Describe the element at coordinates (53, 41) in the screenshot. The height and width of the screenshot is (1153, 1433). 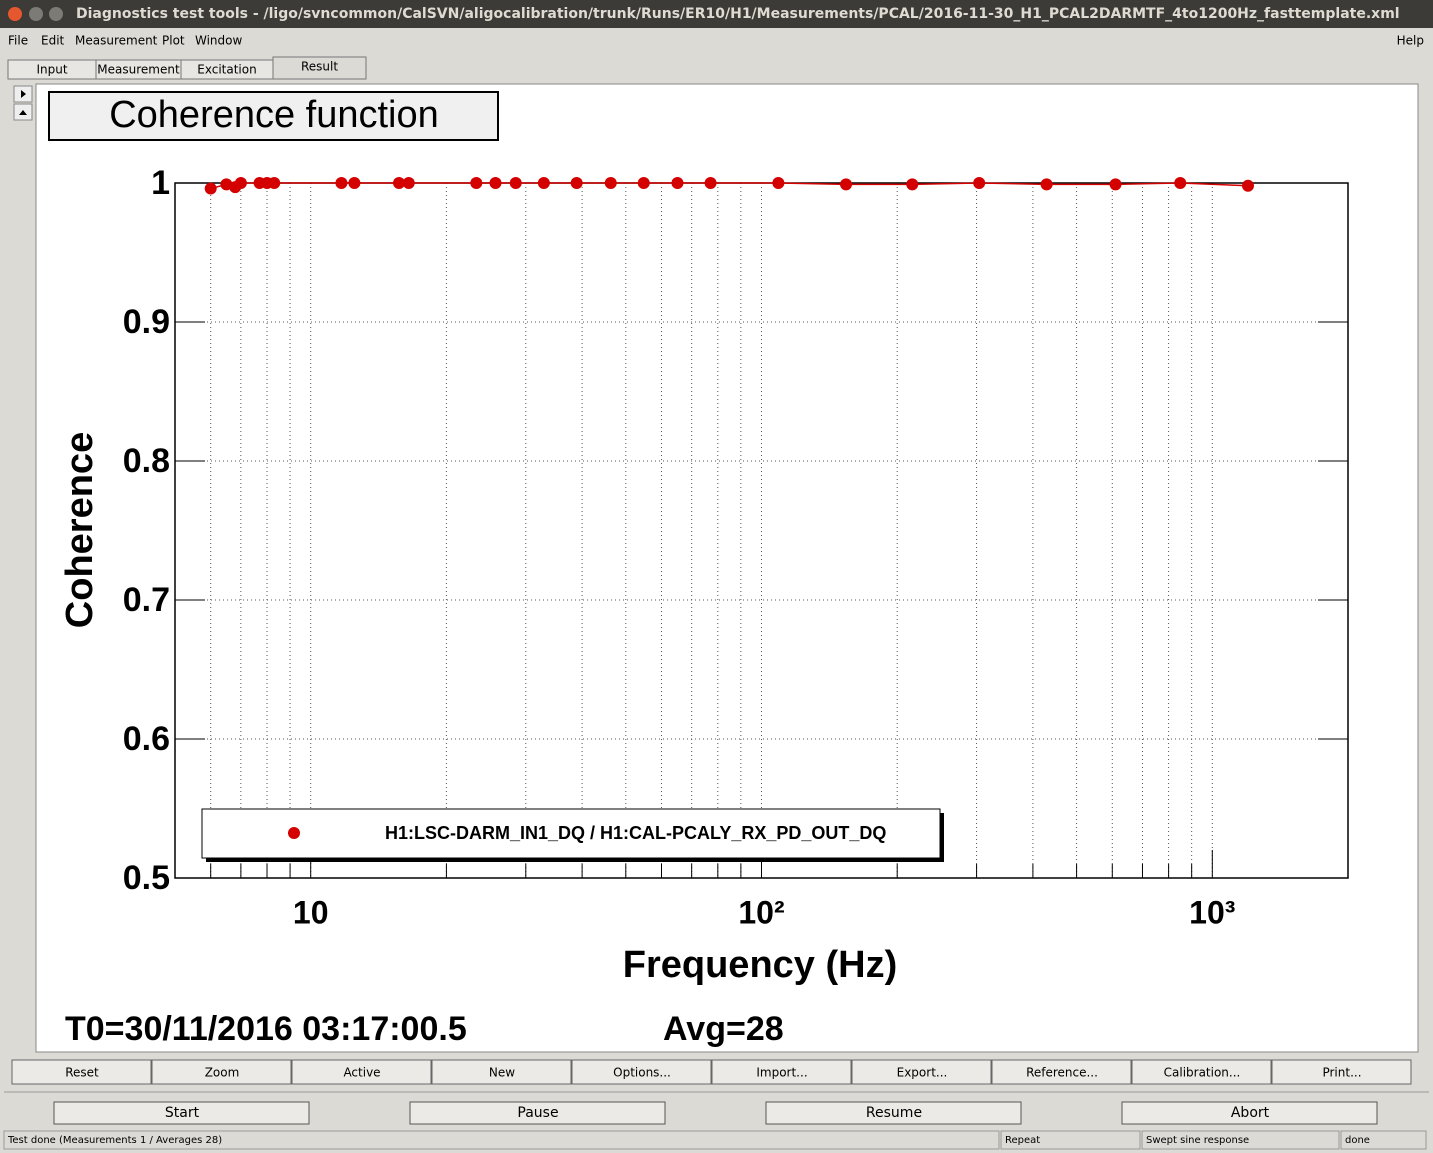
I see `menu-item: Edit` at that location.